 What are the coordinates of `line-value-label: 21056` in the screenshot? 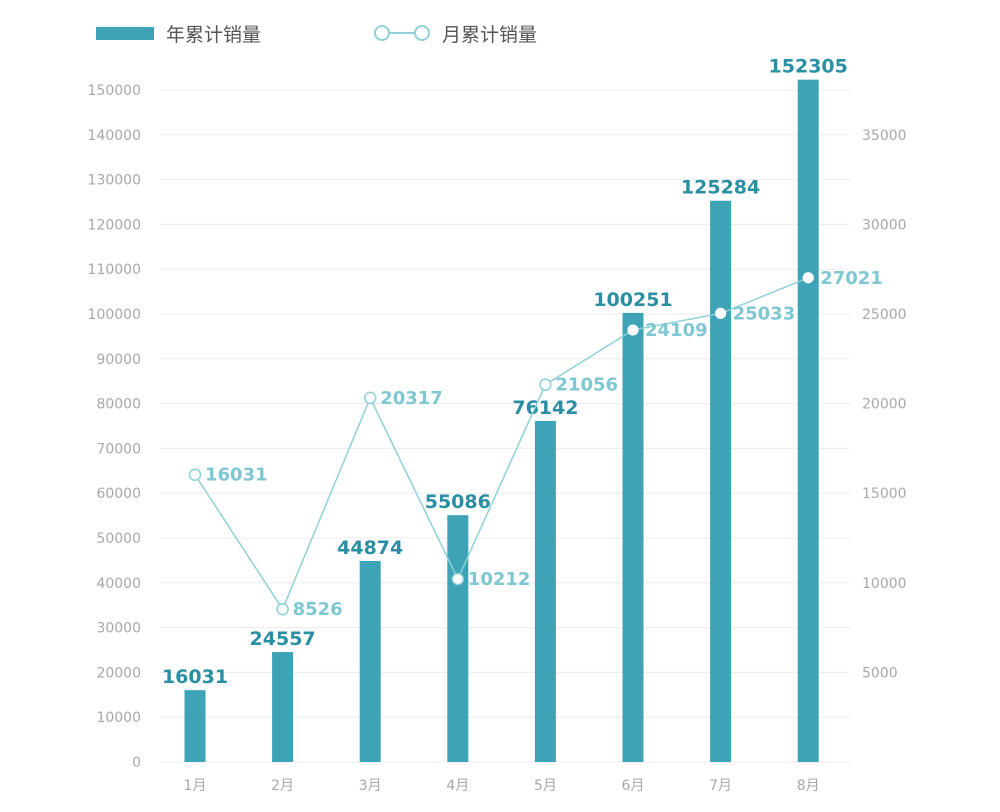 It's located at (586, 385).